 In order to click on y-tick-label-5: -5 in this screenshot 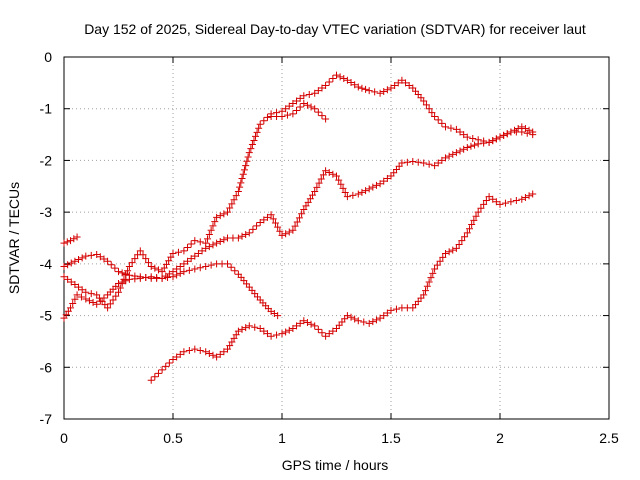, I will do `click(46, 316)`.